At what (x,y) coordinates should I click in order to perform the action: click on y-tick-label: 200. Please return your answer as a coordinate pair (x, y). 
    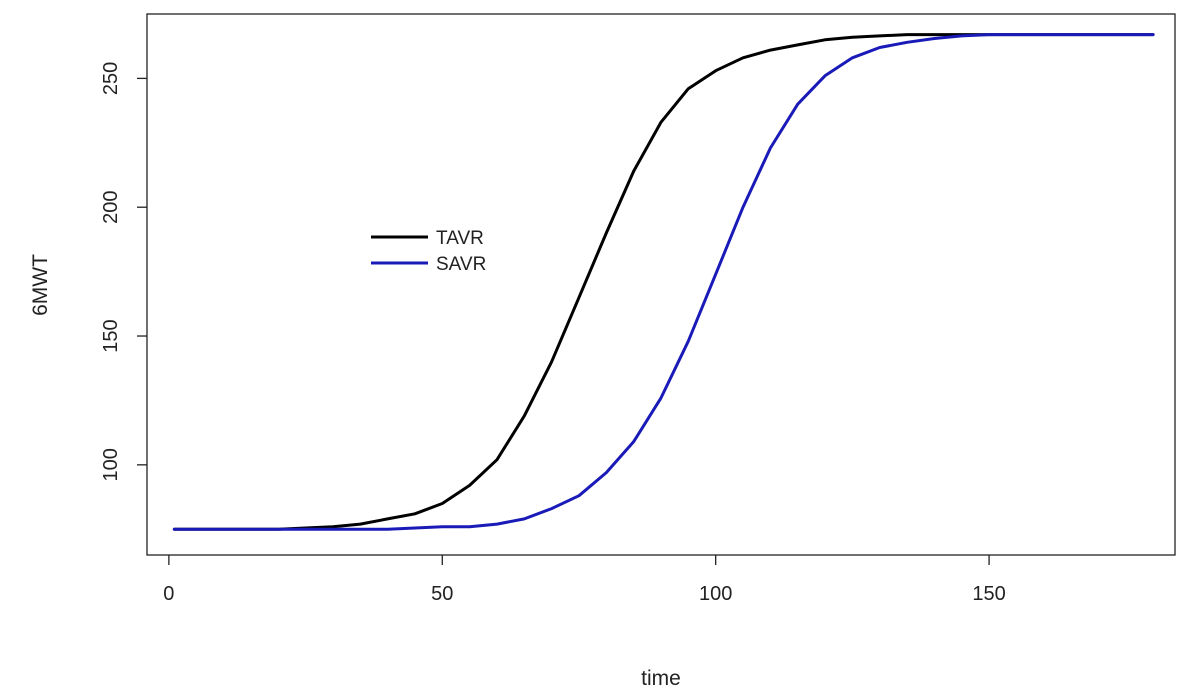
    Looking at the image, I should click on (111, 207).